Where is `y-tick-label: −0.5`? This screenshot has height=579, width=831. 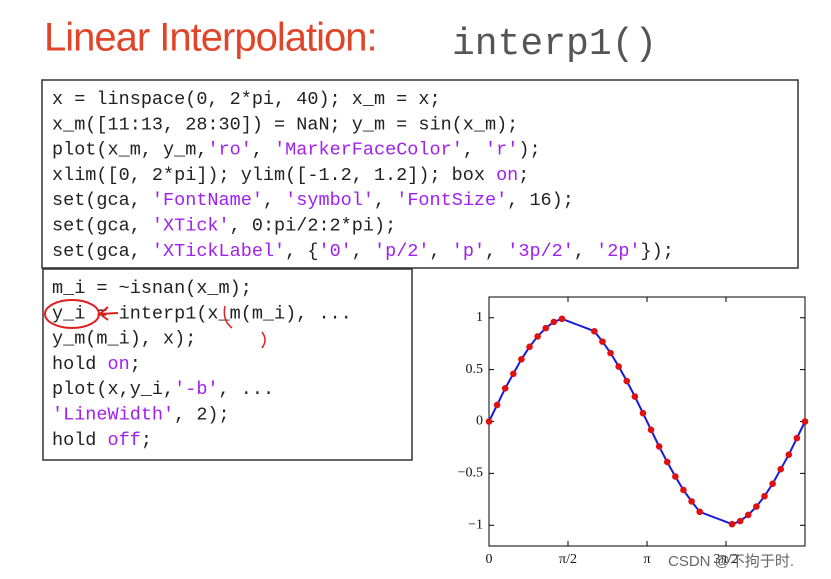 y-tick-label: −0.5 is located at coordinates (470, 473).